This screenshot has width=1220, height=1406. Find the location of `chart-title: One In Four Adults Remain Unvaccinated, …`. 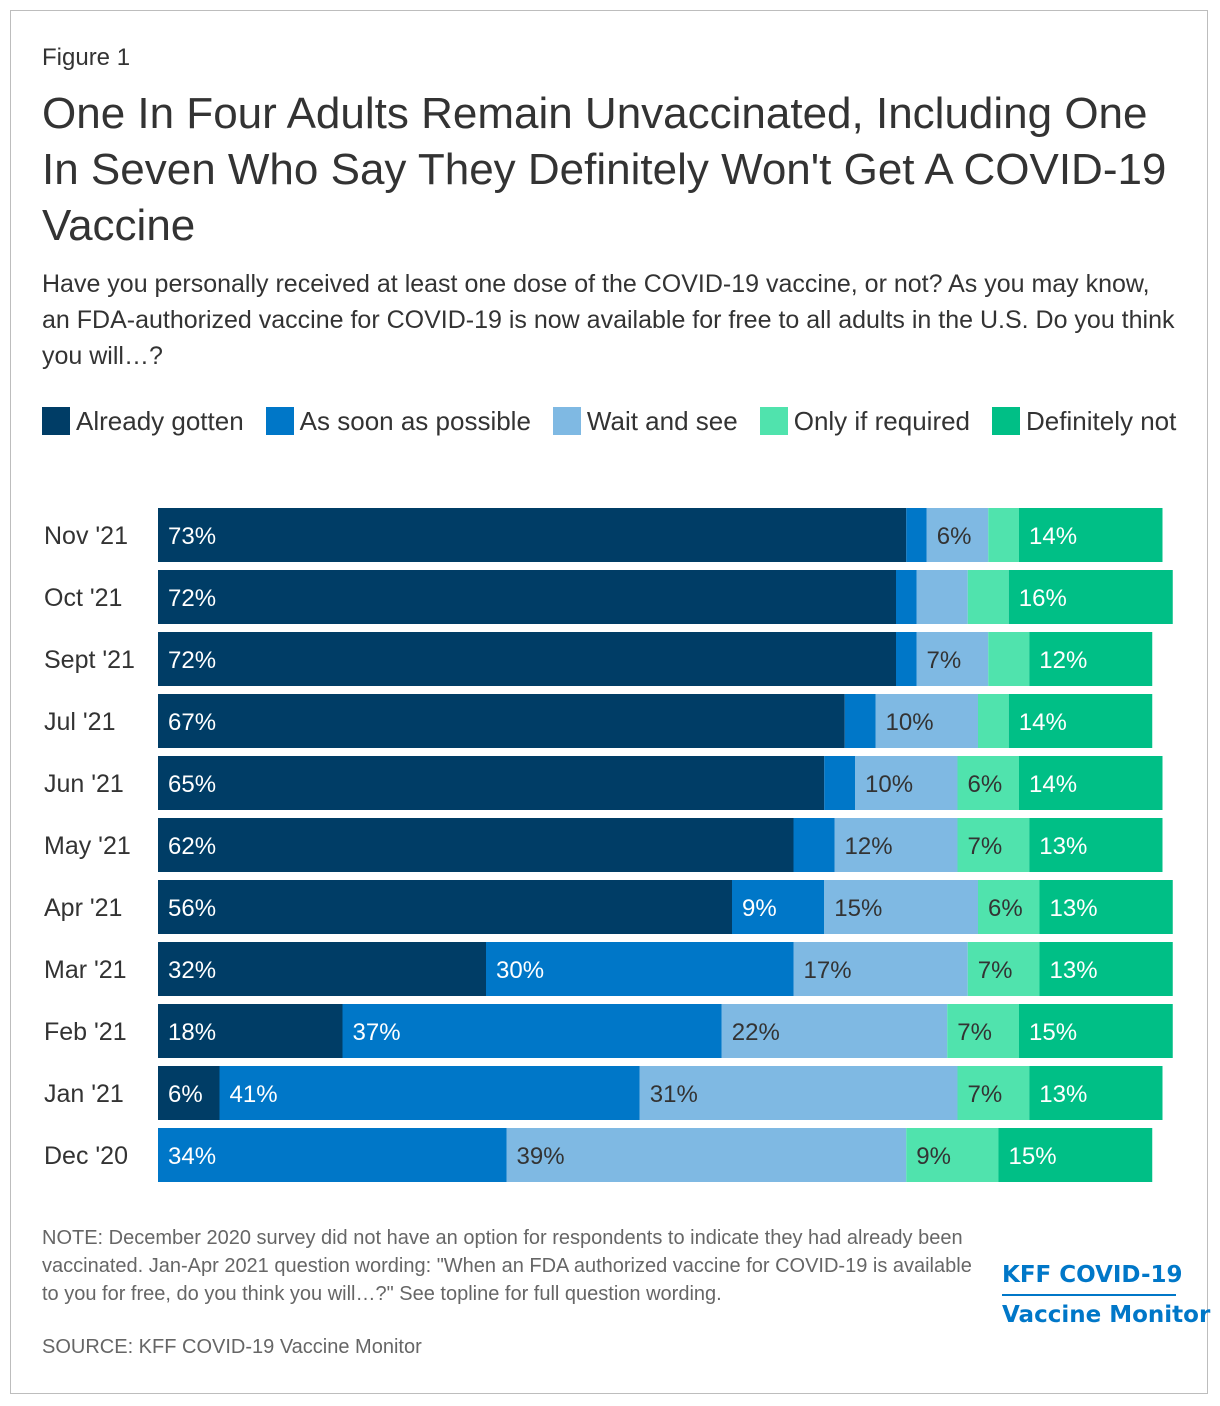

chart-title: One In Four Adults Remain Unvaccinated, … is located at coordinates (604, 169).